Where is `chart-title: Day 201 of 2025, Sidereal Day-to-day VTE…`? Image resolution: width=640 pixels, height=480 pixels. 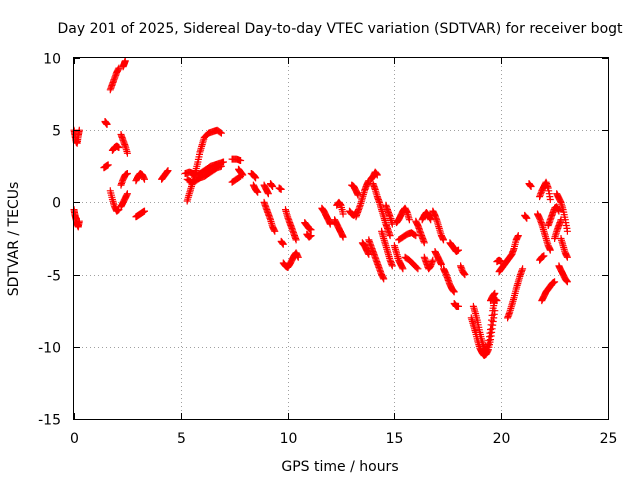 chart-title: Day 201 of 2025, Sidereal Day-to-day VTE… is located at coordinates (340, 29).